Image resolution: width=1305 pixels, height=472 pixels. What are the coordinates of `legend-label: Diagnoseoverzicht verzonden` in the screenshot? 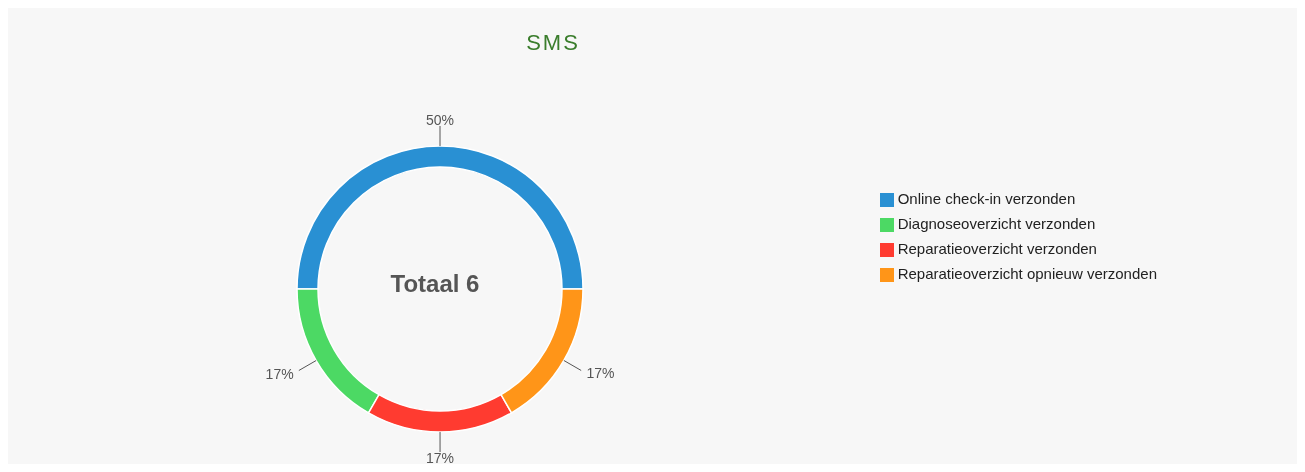 It's located at (996, 223).